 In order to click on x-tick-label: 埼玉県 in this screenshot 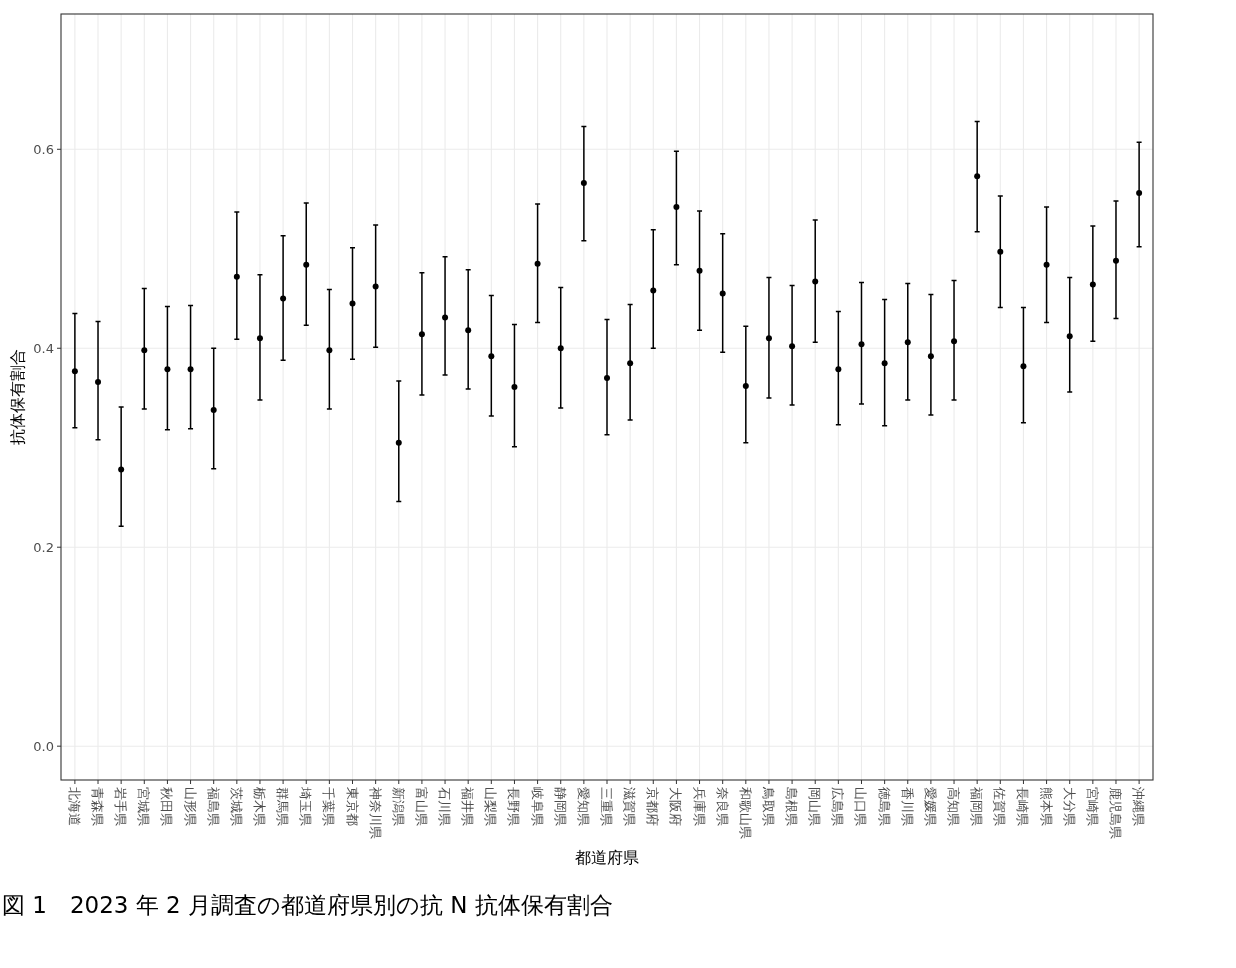, I will do `click(306, 806)`.